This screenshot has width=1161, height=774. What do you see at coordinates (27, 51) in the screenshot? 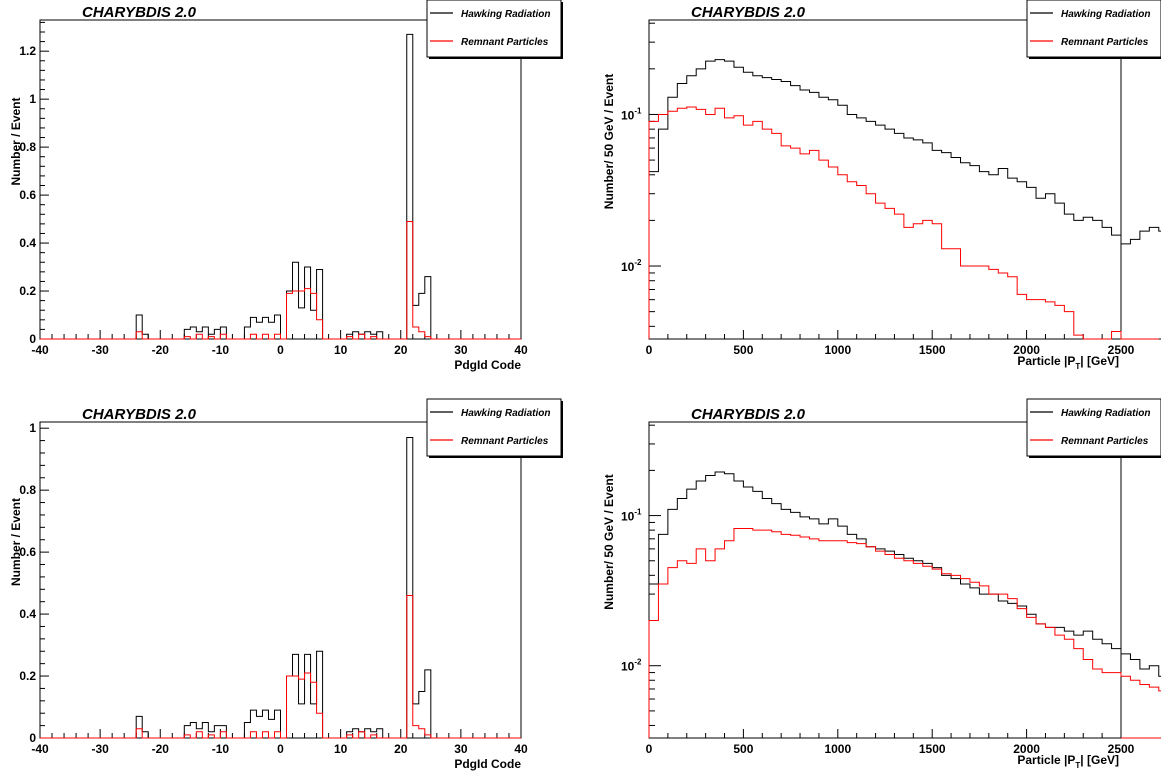
I see `y-tick-label: 1.2` at bounding box center [27, 51].